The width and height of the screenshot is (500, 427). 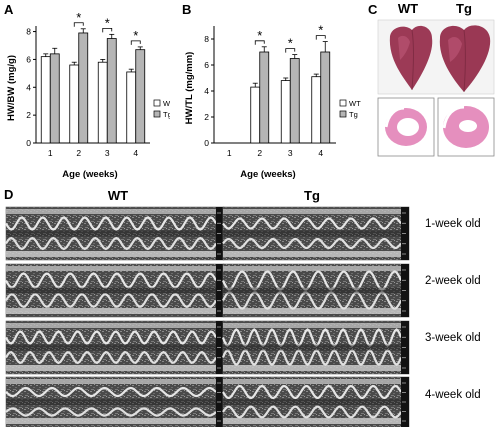 What do you see at coordinates (465, 59) in the screenshot?
I see `tg-whole-heart-image` at bounding box center [465, 59].